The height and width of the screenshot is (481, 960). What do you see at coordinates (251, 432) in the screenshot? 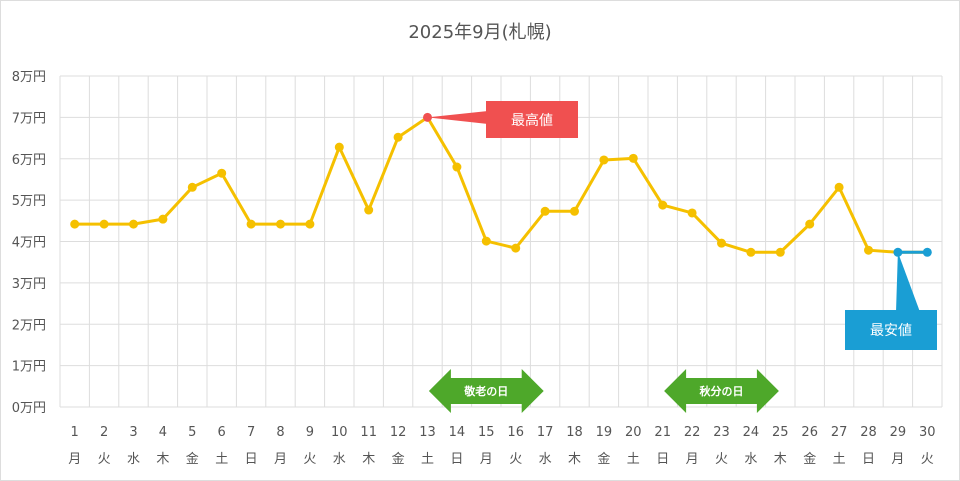
I see `x-tick-label: 7` at bounding box center [251, 432].